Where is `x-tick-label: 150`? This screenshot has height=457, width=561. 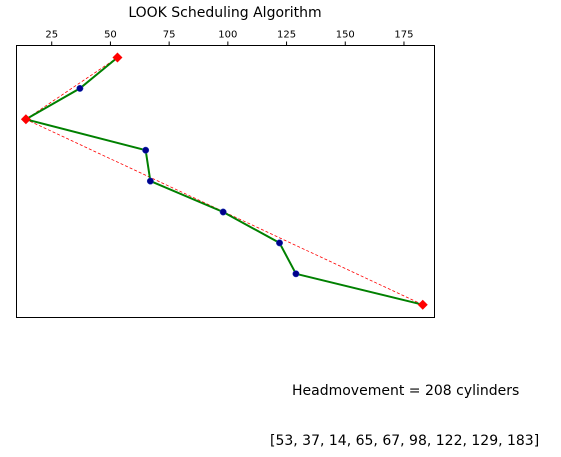 x-tick-label: 150 is located at coordinates (345, 35).